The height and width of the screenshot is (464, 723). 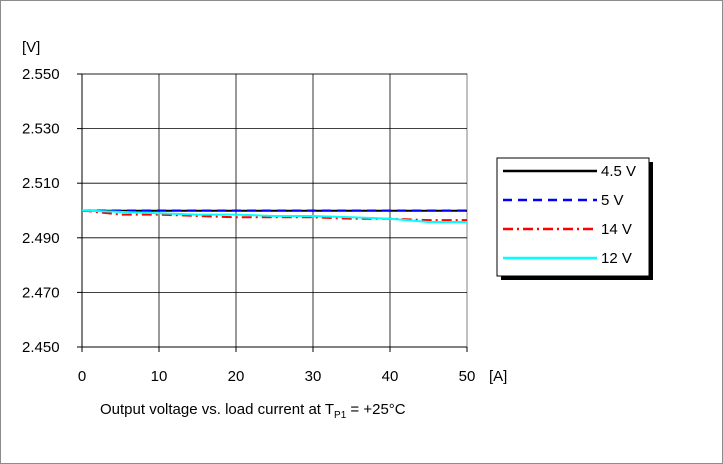 I want to click on series-layer, so click(x=274, y=216).